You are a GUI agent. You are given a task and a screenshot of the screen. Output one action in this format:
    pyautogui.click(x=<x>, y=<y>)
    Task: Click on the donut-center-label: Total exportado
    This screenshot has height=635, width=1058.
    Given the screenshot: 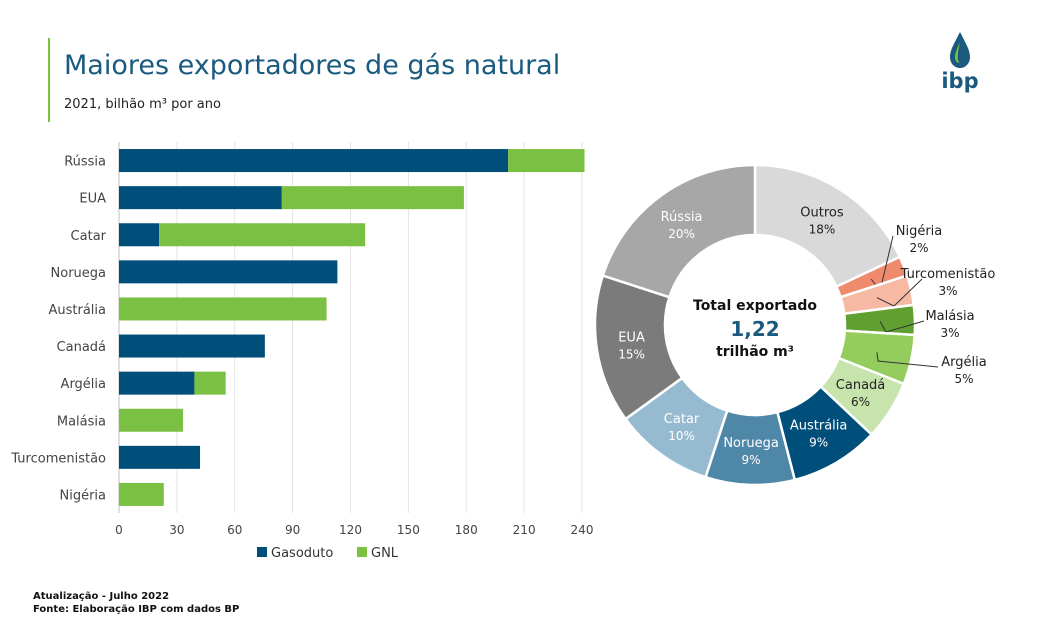 What is the action you would take?
    pyautogui.click(x=755, y=306)
    